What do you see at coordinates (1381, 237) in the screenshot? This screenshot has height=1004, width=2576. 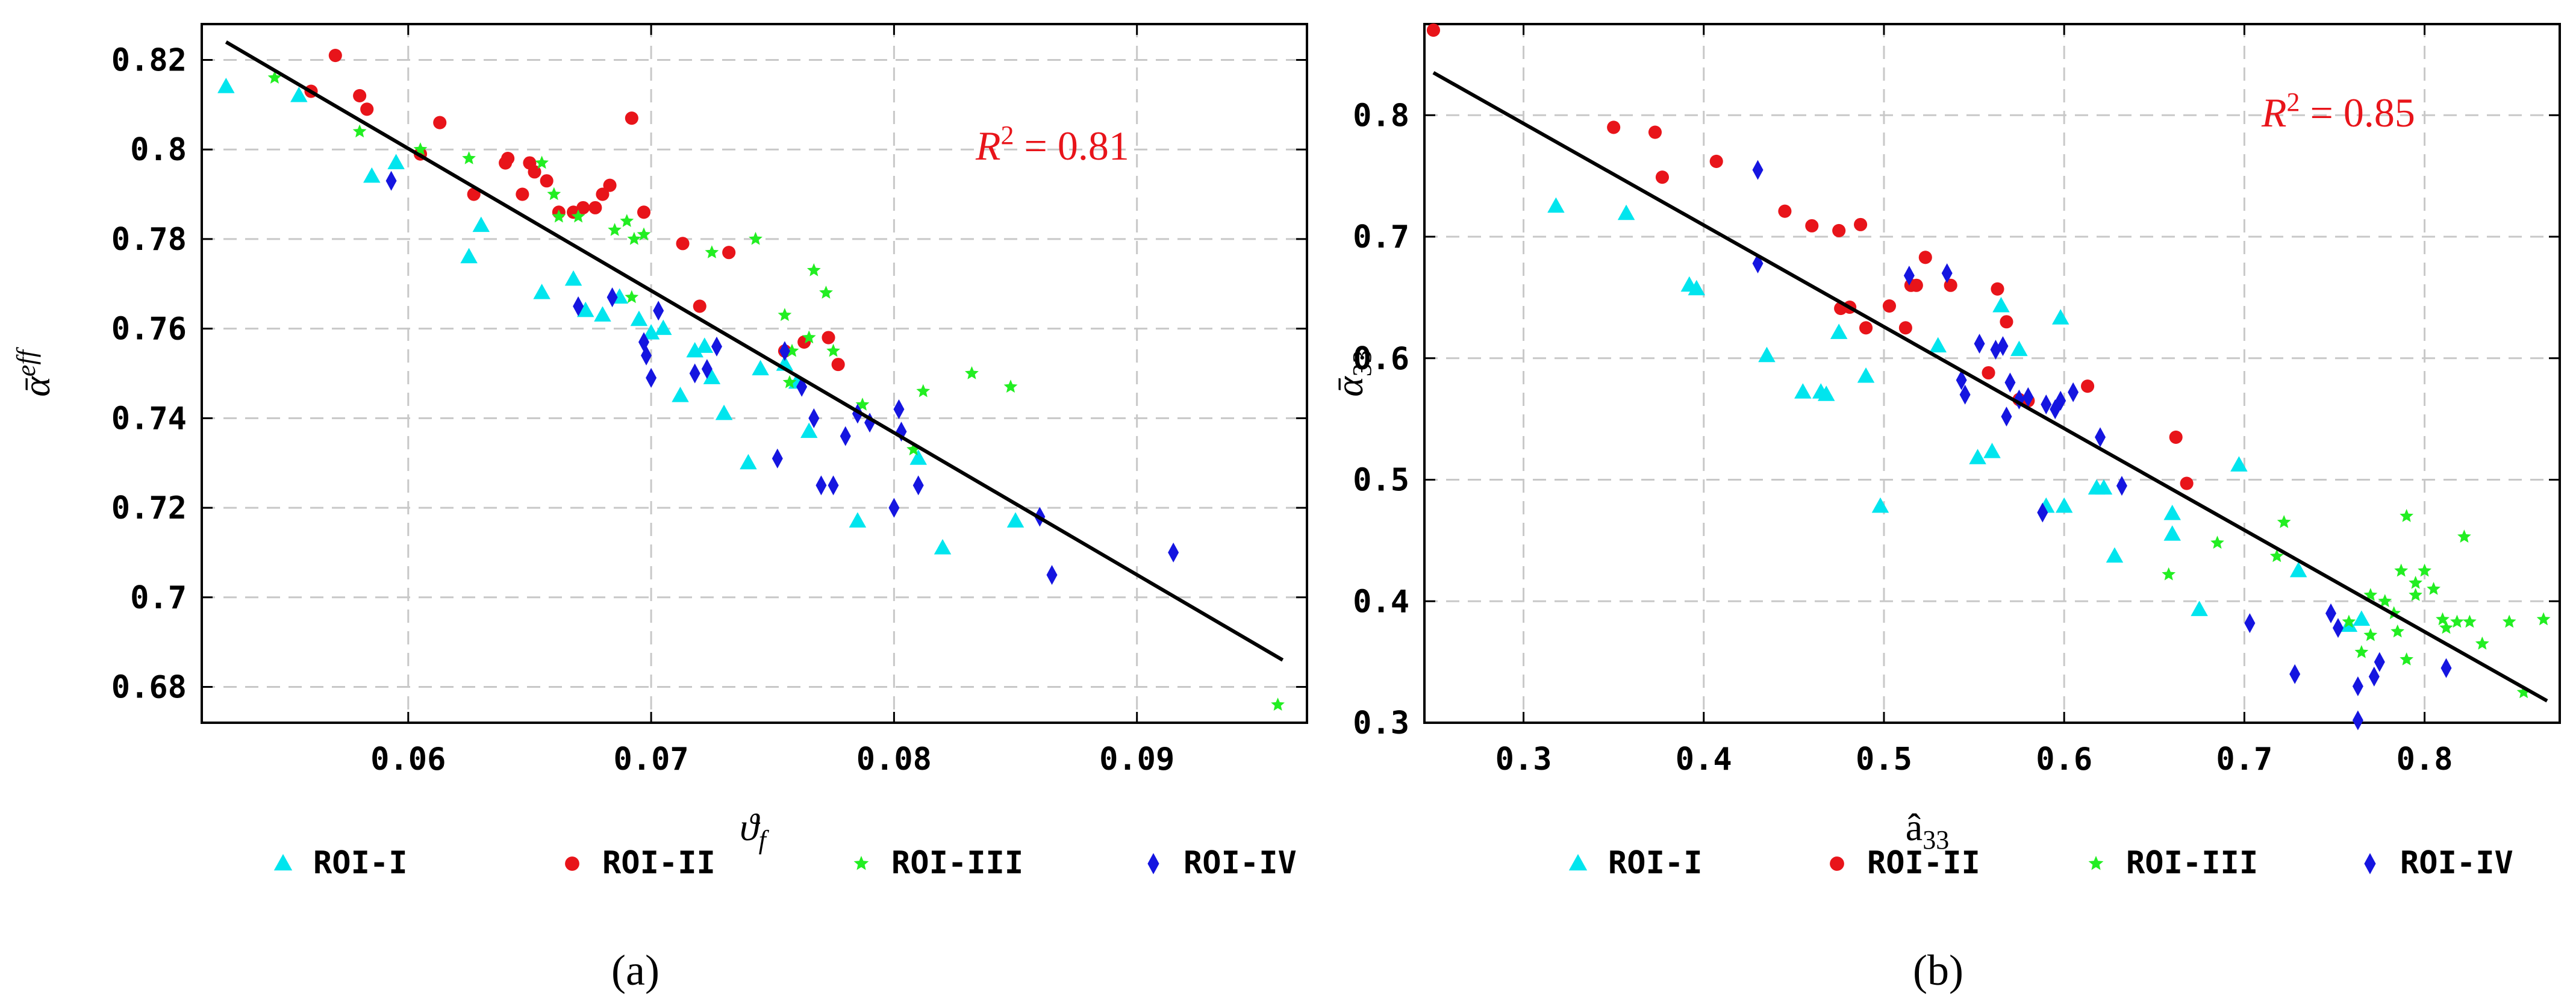 I see `y-tick-label: 0.7` at bounding box center [1381, 237].